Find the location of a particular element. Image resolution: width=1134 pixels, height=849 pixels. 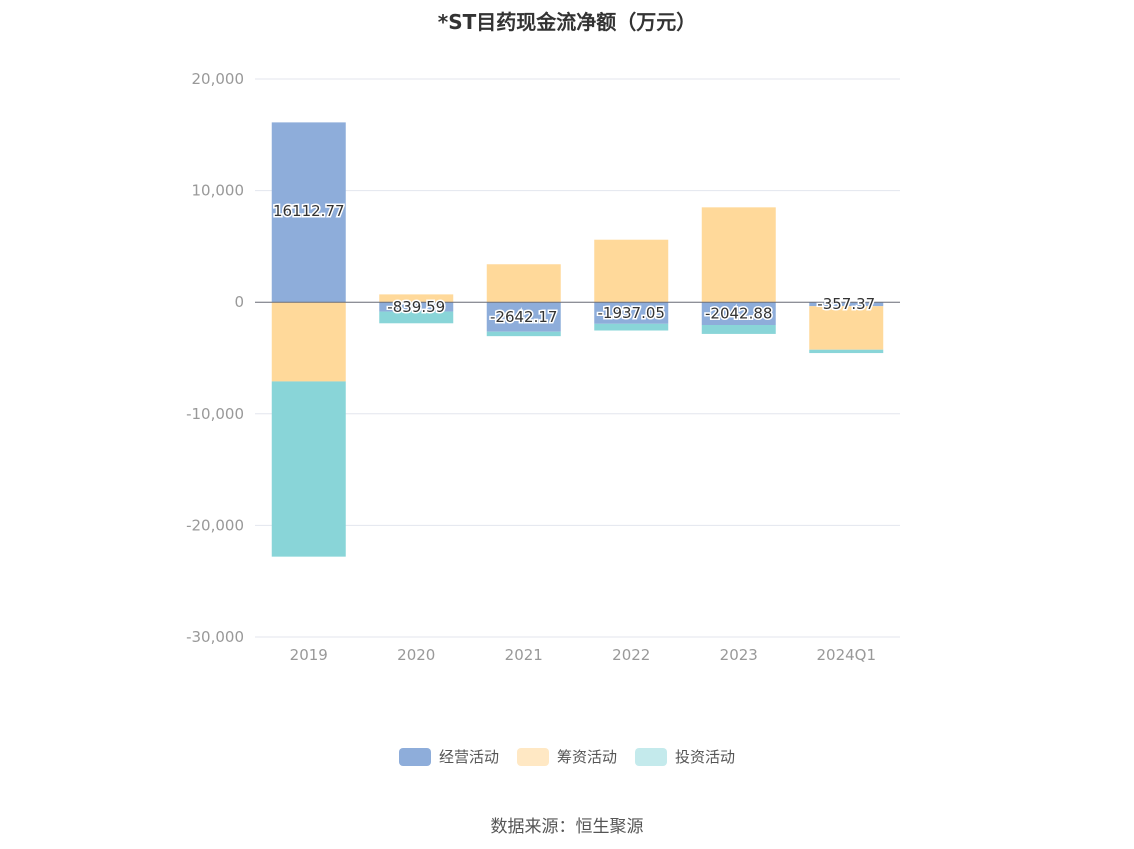

legend-label: 经营活动 is located at coordinates (468, 757).